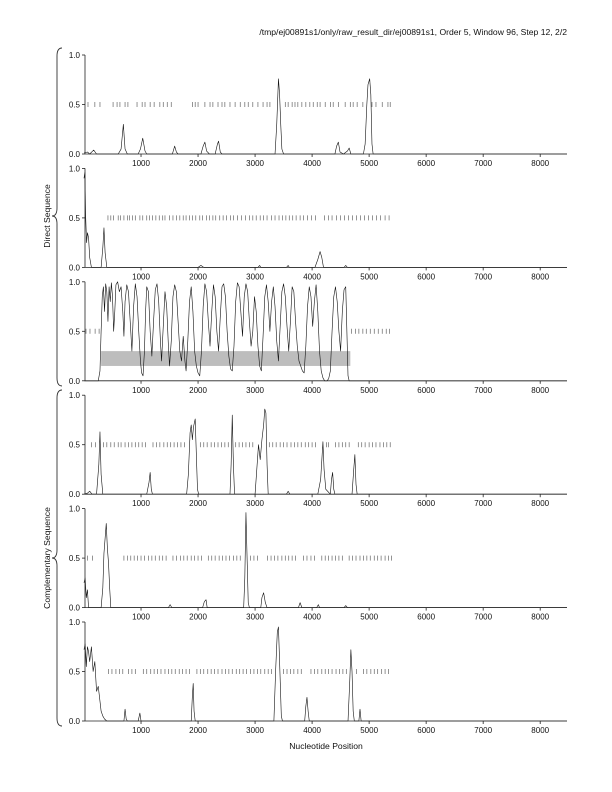  Describe the element at coordinates (226, 358) in the screenshot. I see `coding-region-box` at that location.